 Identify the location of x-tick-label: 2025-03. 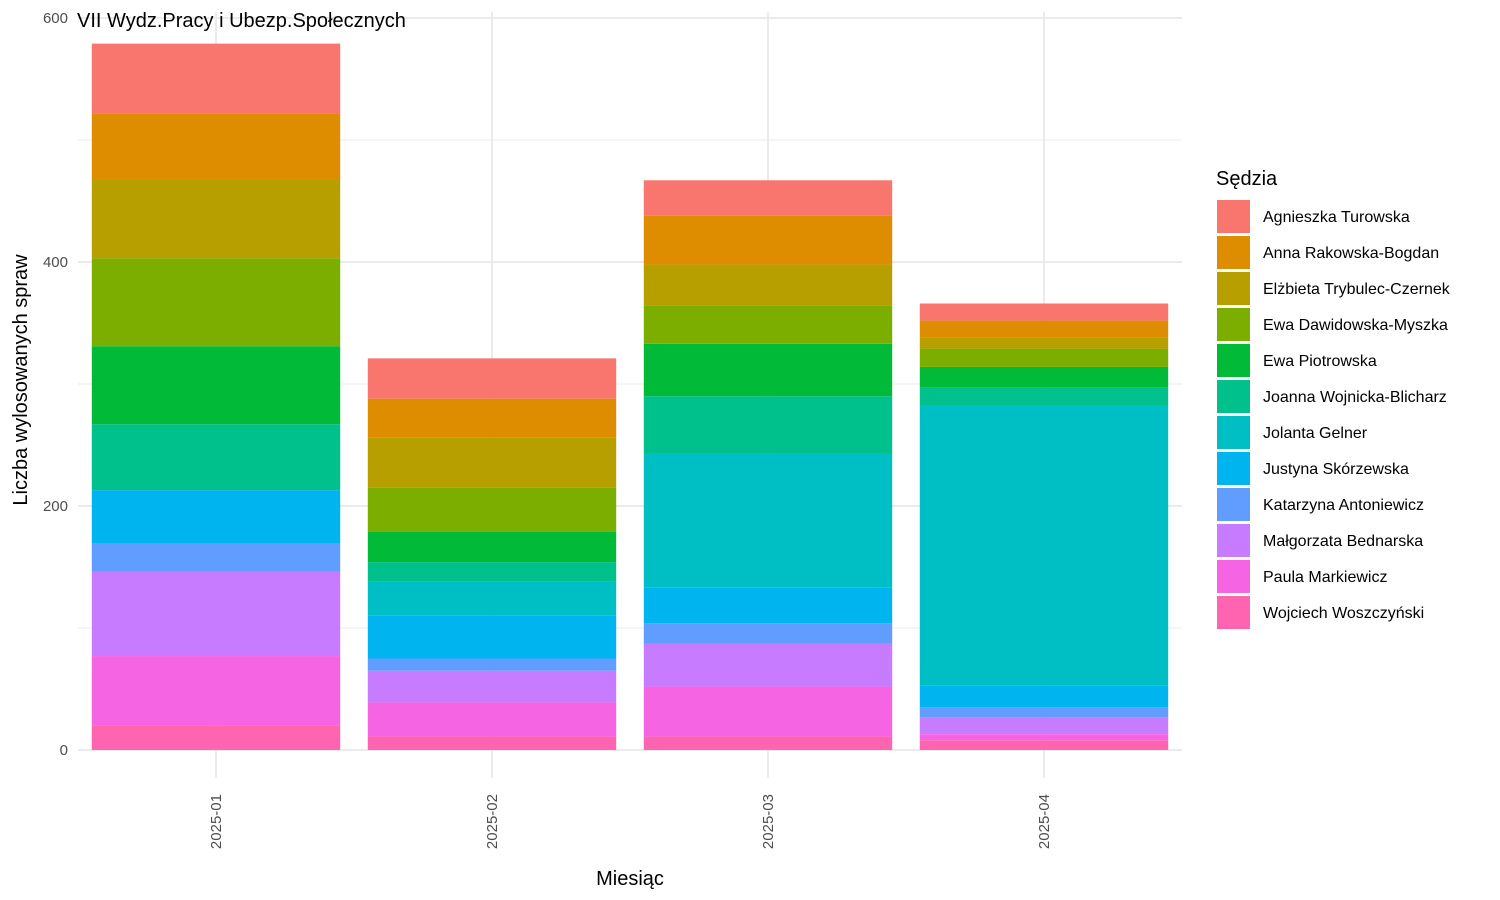
(768, 821).